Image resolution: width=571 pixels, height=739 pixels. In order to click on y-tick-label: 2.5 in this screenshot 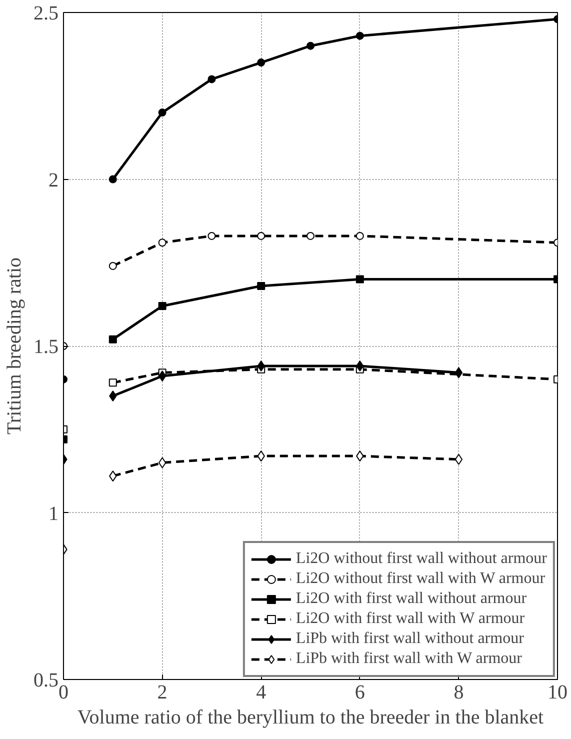, I will do `click(46, 13)`.